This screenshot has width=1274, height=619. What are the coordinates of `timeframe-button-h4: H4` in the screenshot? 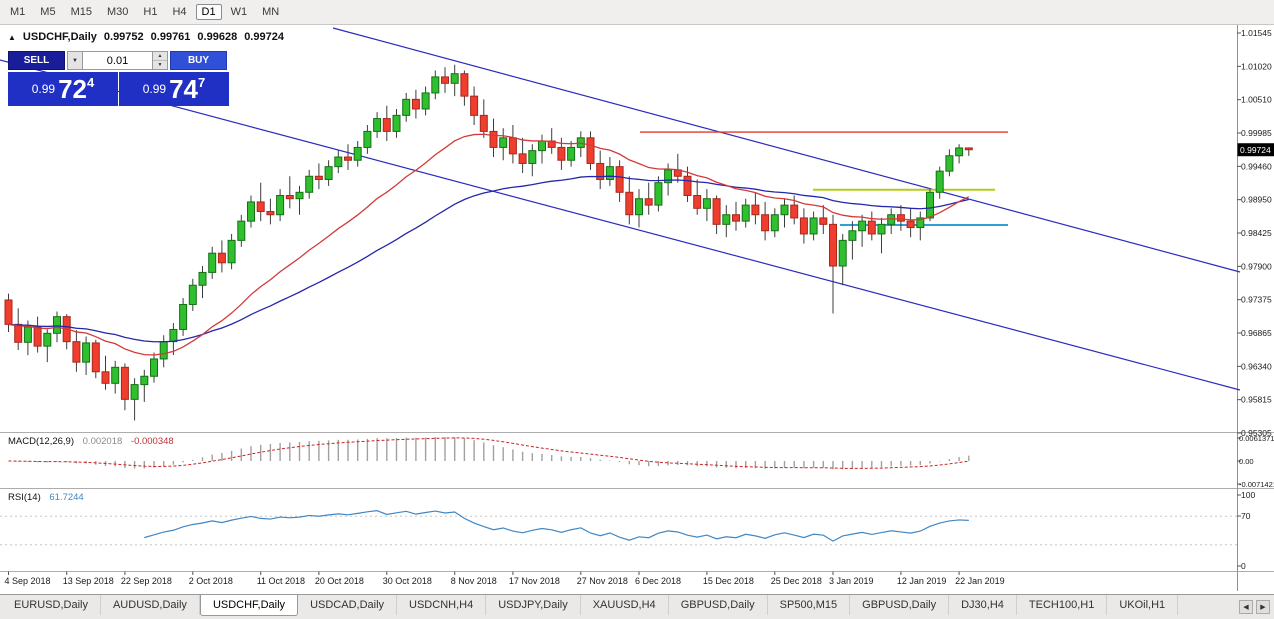 It's located at (179, 12).